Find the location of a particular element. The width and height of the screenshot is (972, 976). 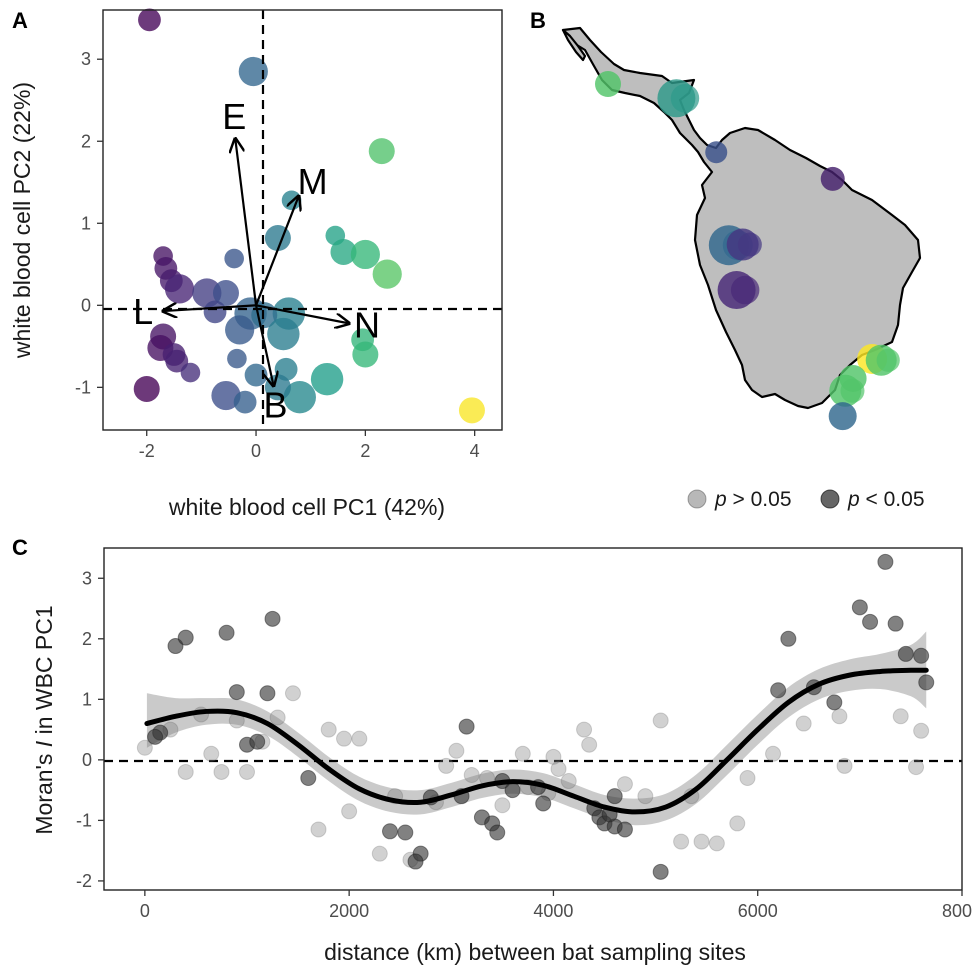

panel-a-loading-arrows: E M L N B is located at coordinates (256, 261).